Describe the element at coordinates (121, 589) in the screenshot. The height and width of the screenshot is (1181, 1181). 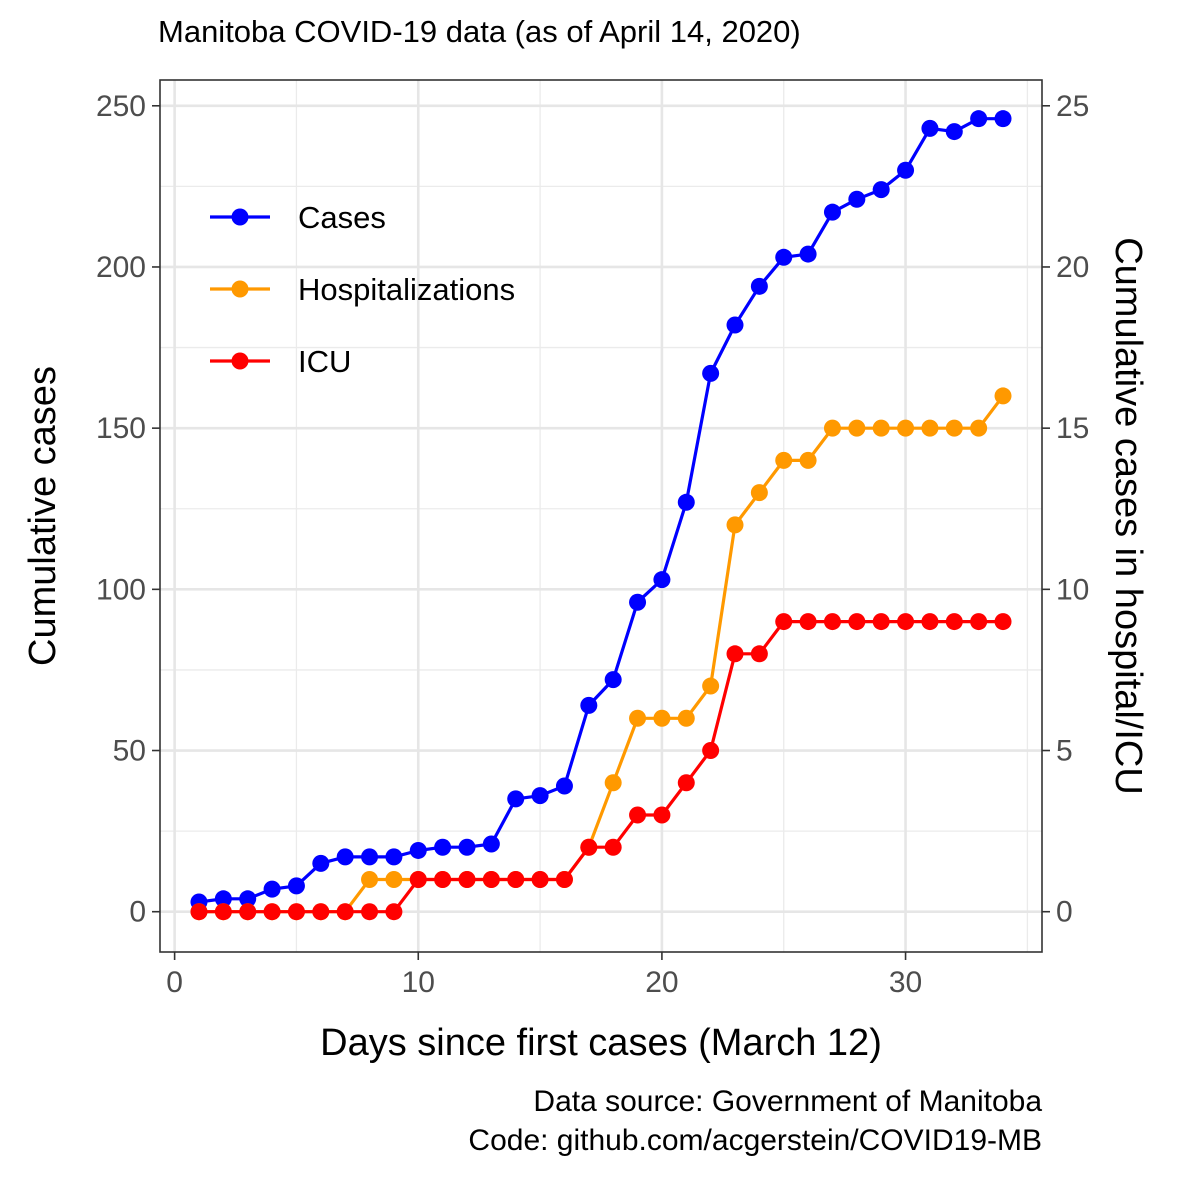
I see `y-tick-label: 100` at that location.